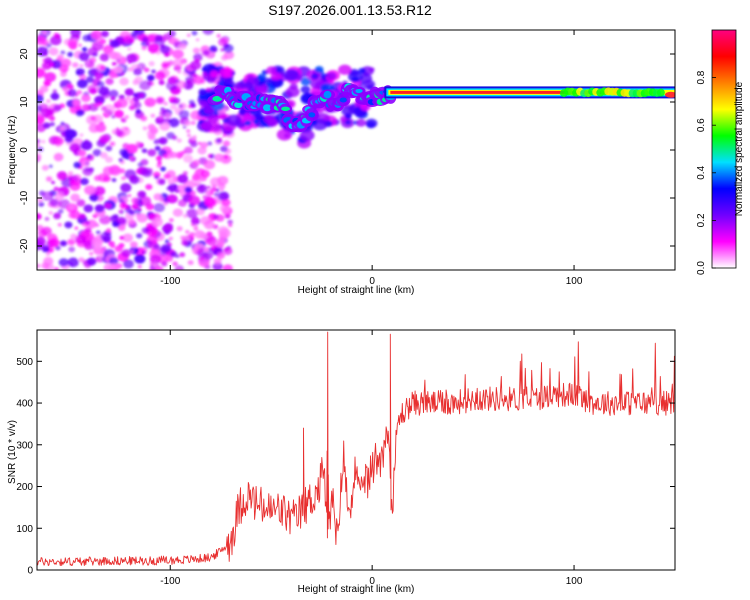 Image resolution: width=750 pixels, height=600 pixels. I want to click on y-tick-label: 0, so click(24, 150).